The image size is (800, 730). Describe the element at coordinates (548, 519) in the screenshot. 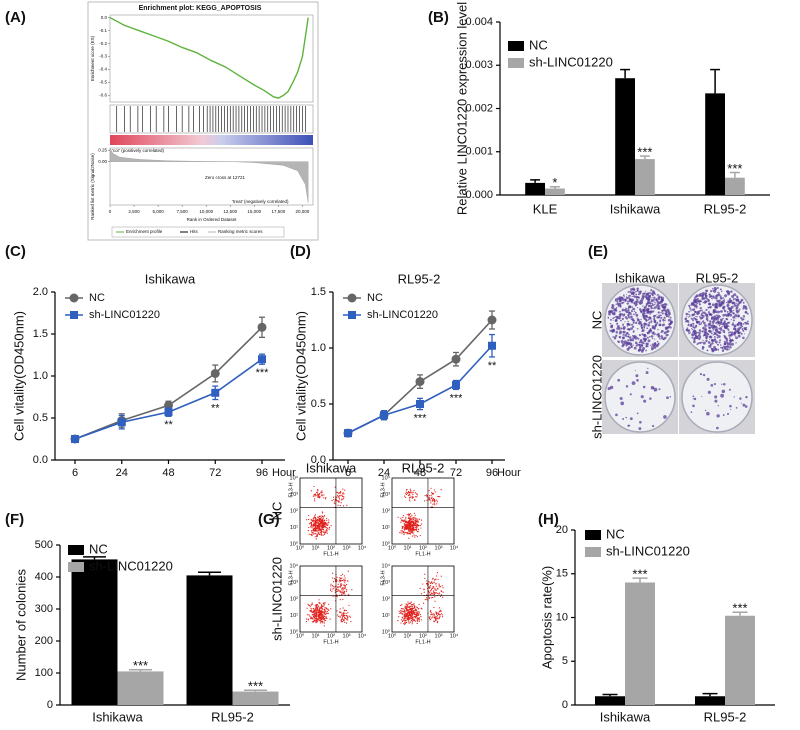

I see `panel-label: (H)` at that location.